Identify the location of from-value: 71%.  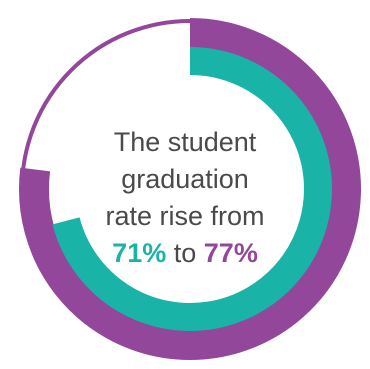
(139, 253).